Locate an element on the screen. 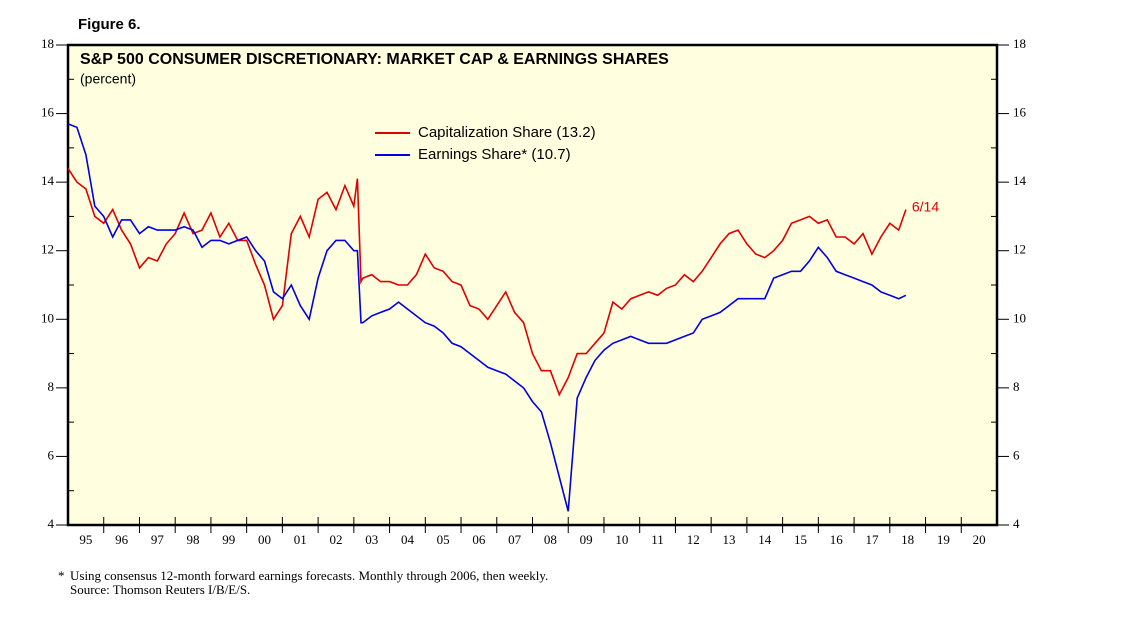 This screenshot has width=1138, height=626. y-tick-label: 8 is located at coordinates (51, 386).